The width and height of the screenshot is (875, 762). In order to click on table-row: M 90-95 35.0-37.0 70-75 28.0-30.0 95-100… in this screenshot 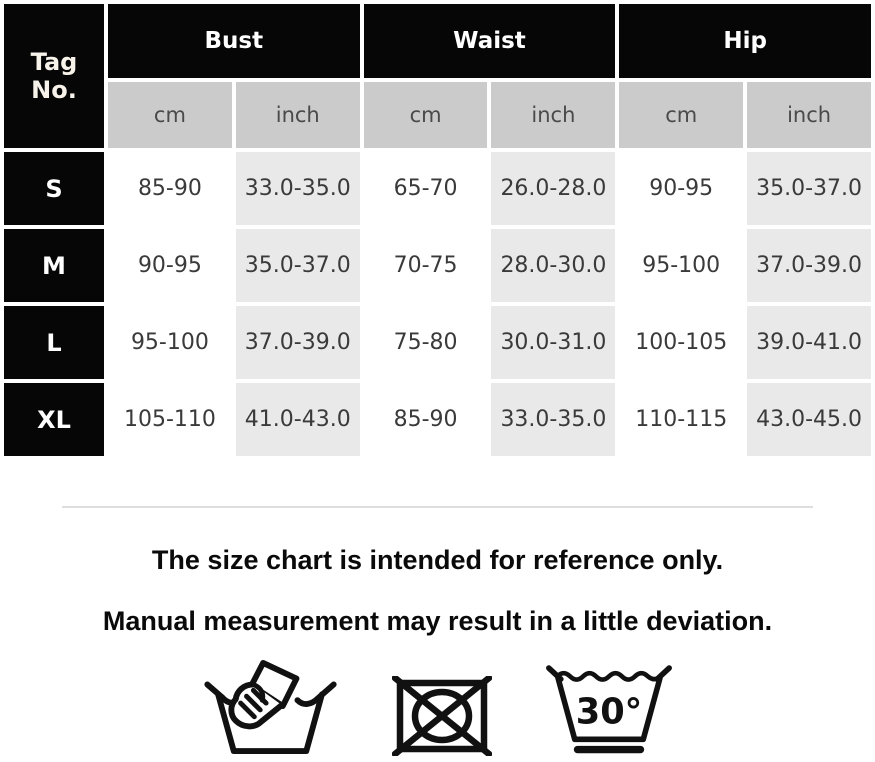, I will do `click(437, 265)`.